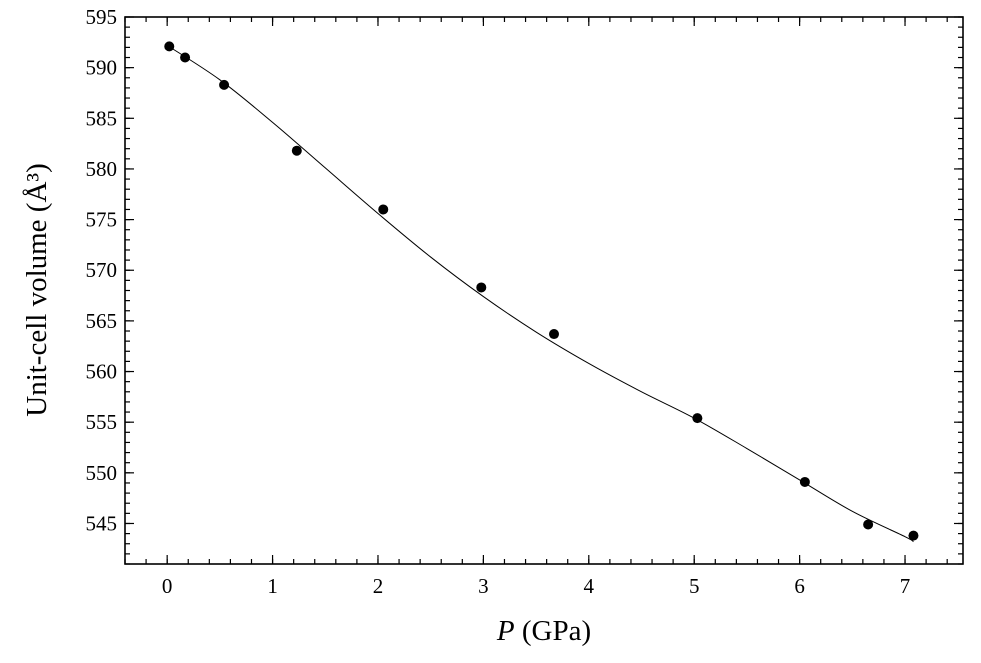 This screenshot has width=981, height=663. Describe the element at coordinates (167, 586) in the screenshot. I see `x-tick-label: 0` at that location.